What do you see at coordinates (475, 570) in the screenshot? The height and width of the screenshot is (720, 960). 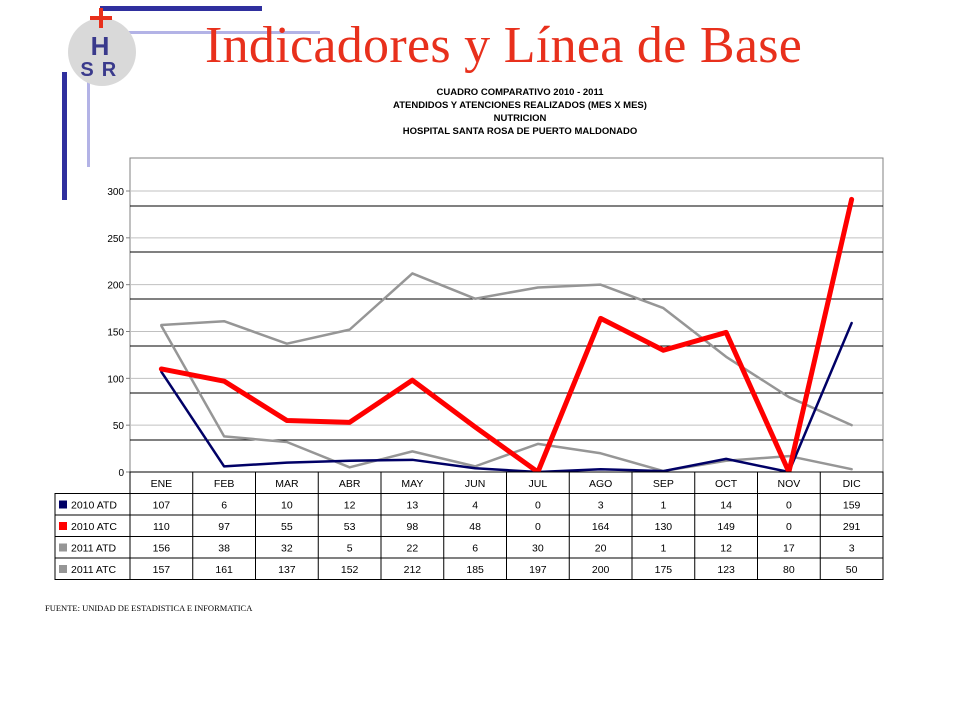 I see `data-label-cell: 185` at bounding box center [475, 570].